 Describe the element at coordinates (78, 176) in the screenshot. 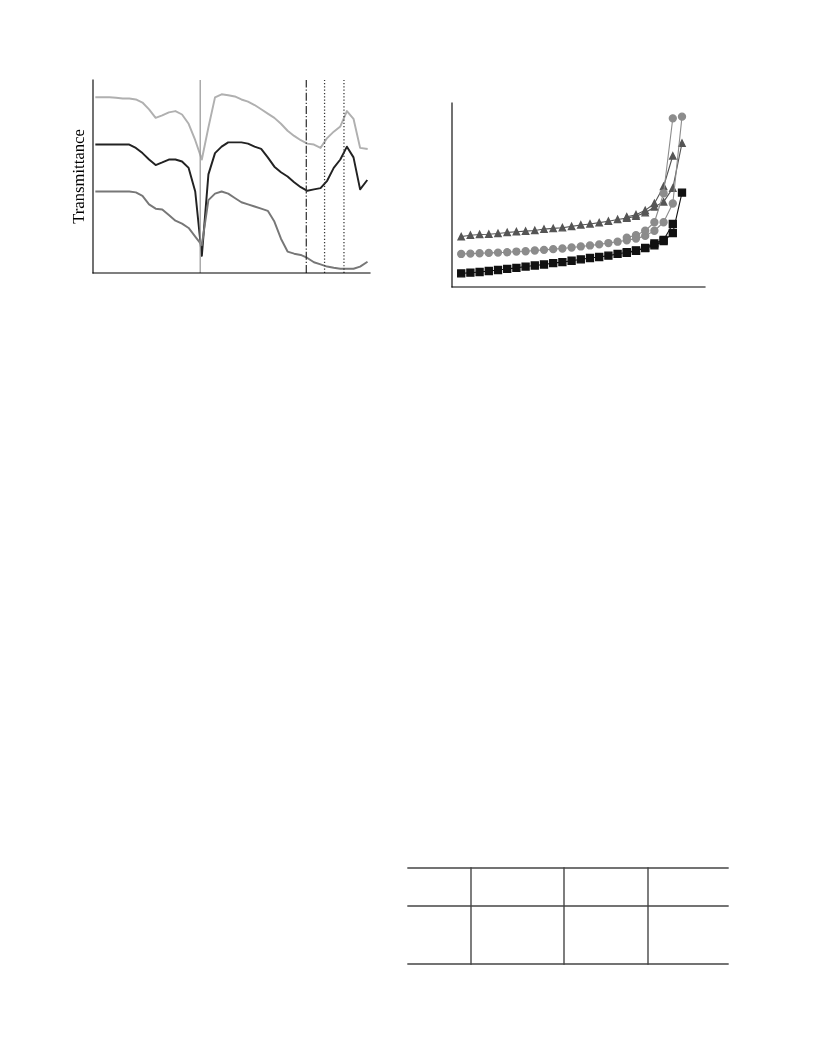

I see `y-axis-title: Transmittance` at that location.